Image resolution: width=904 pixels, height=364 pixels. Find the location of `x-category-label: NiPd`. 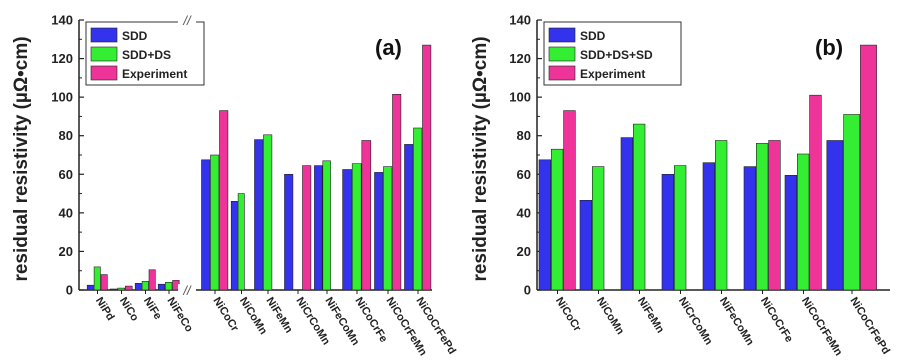

x-category-label: NiPd is located at coordinates (104, 309).